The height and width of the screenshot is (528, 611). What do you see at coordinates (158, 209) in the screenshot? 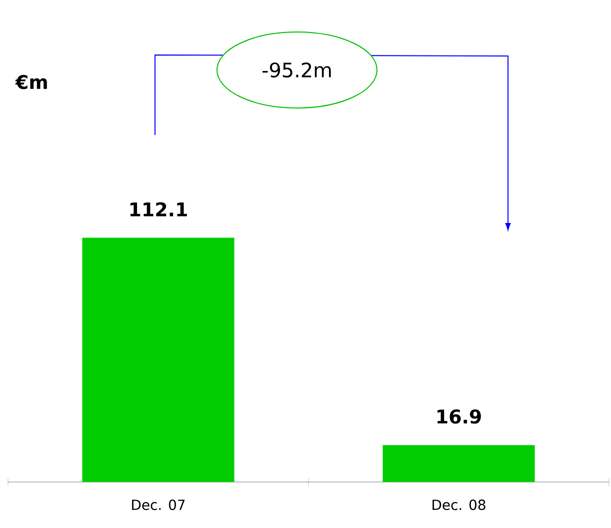
I see `data-label: 112.1` at bounding box center [158, 209].